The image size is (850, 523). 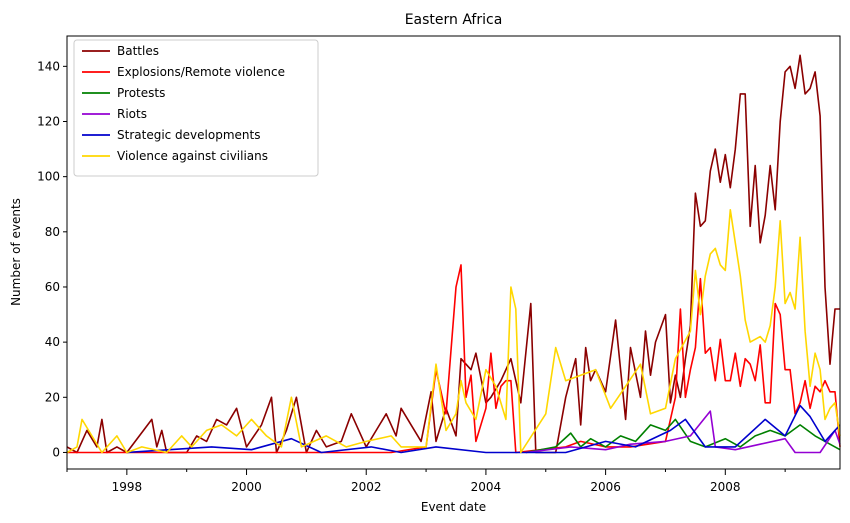 I want to click on legend-box, so click(x=196, y=108).